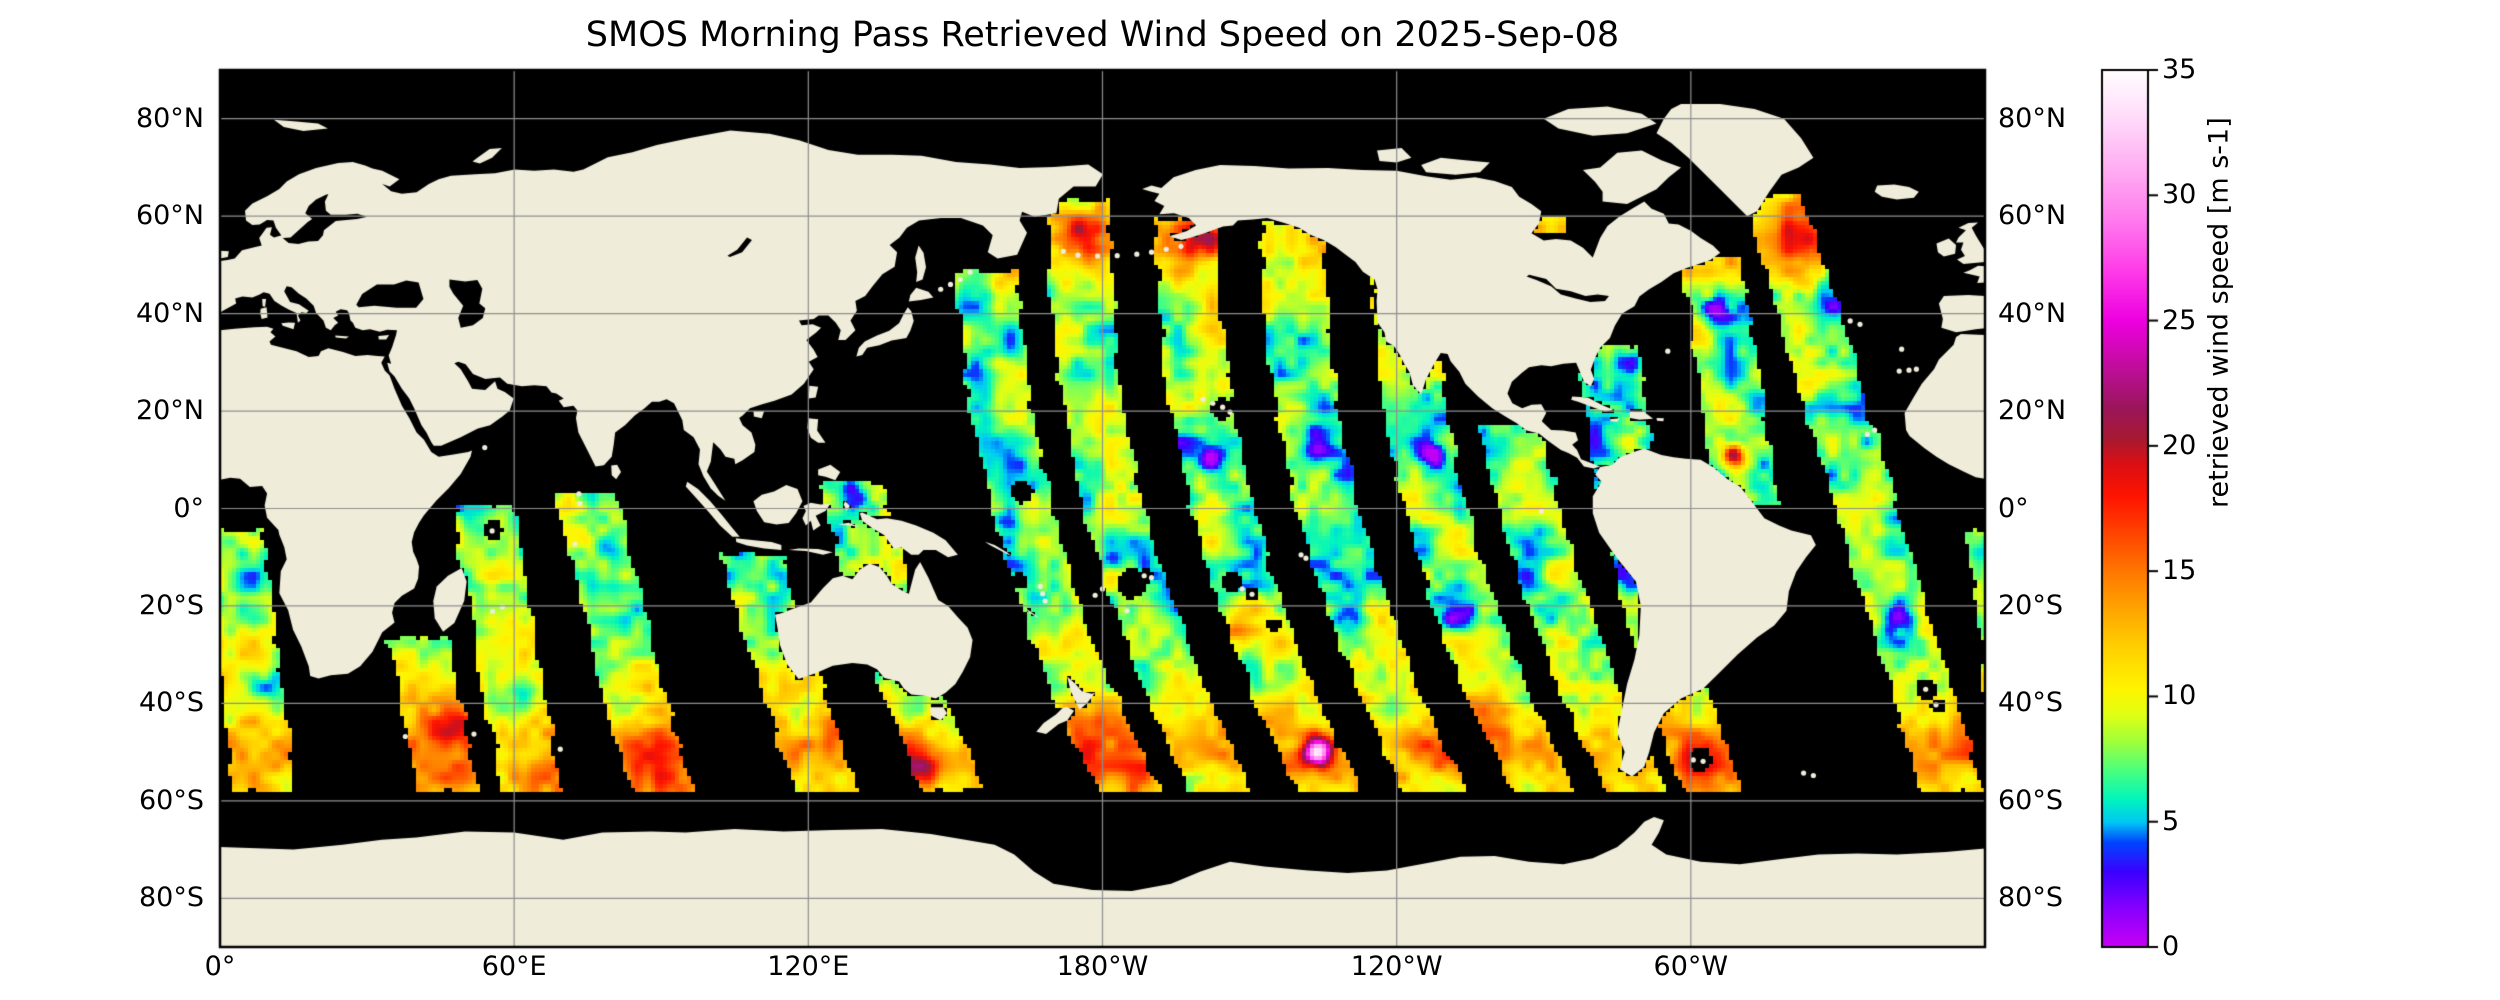  I want to click on lat-tick-right-20°N: 20°N, so click(2032, 411).